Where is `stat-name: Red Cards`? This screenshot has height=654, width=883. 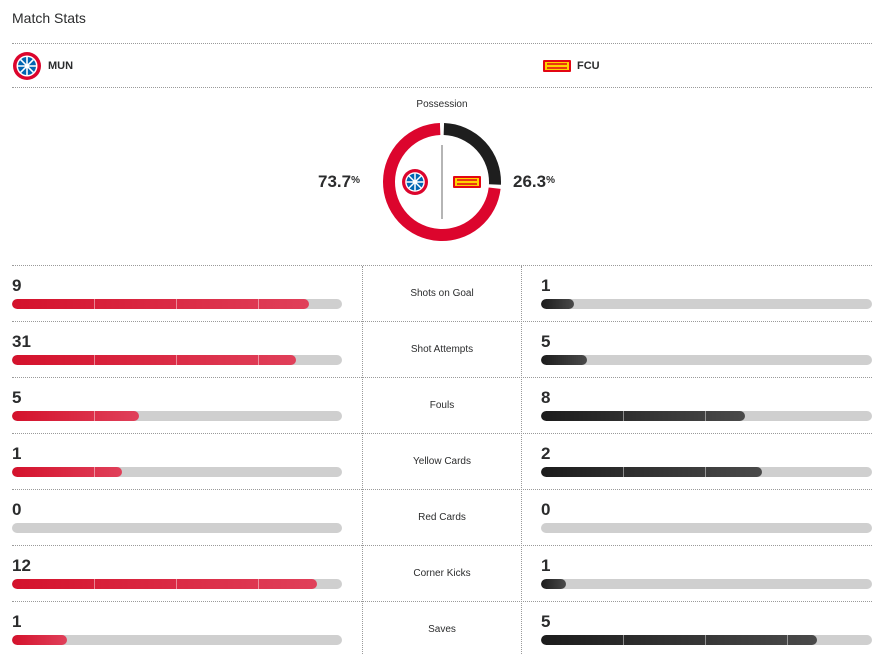 stat-name: Red Cards is located at coordinates (442, 517).